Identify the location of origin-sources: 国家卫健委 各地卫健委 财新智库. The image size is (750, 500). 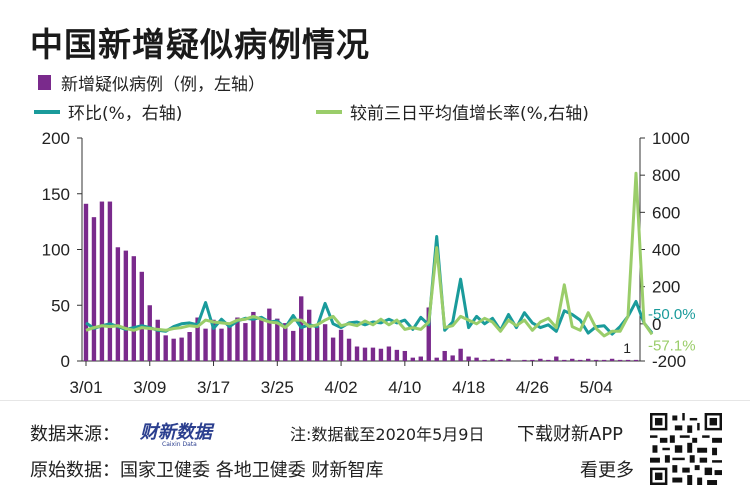
(252, 470).